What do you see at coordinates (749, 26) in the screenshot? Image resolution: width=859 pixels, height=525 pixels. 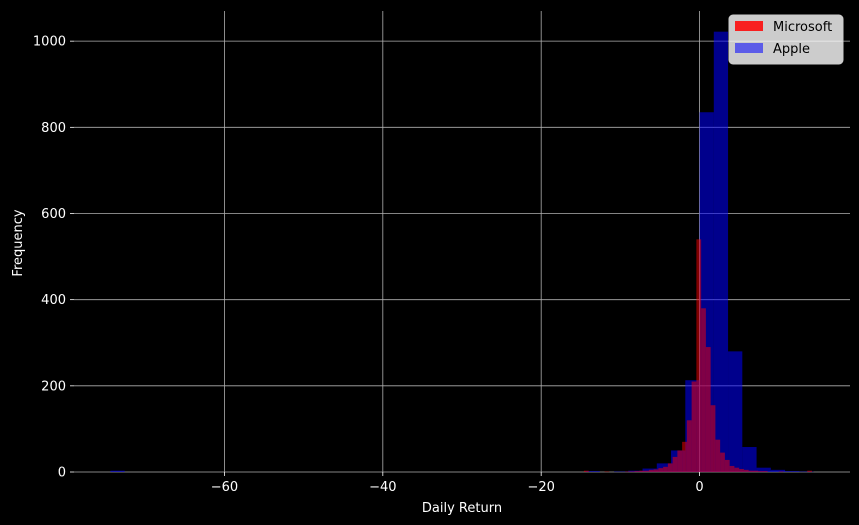 I see `legend-swatch-microsoft` at bounding box center [749, 26].